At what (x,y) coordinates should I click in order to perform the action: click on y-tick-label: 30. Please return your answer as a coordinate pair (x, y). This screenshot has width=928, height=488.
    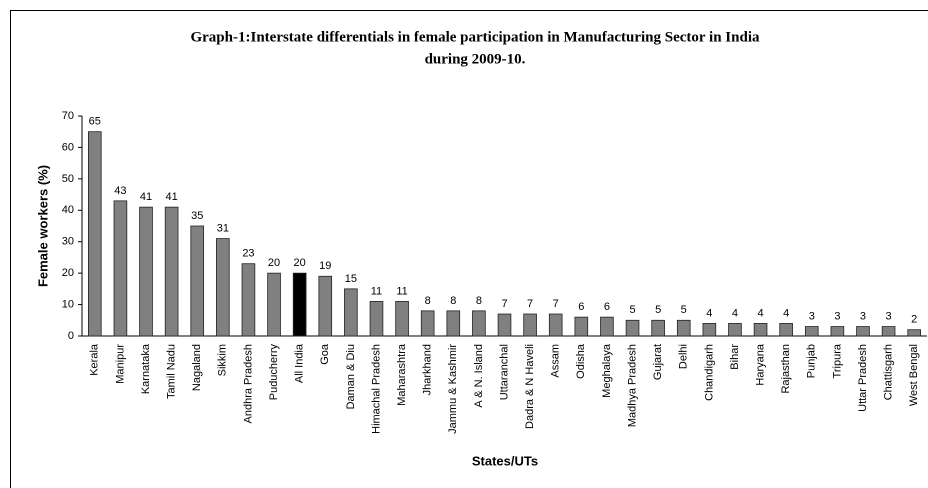
    Looking at the image, I should click on (68, 242).